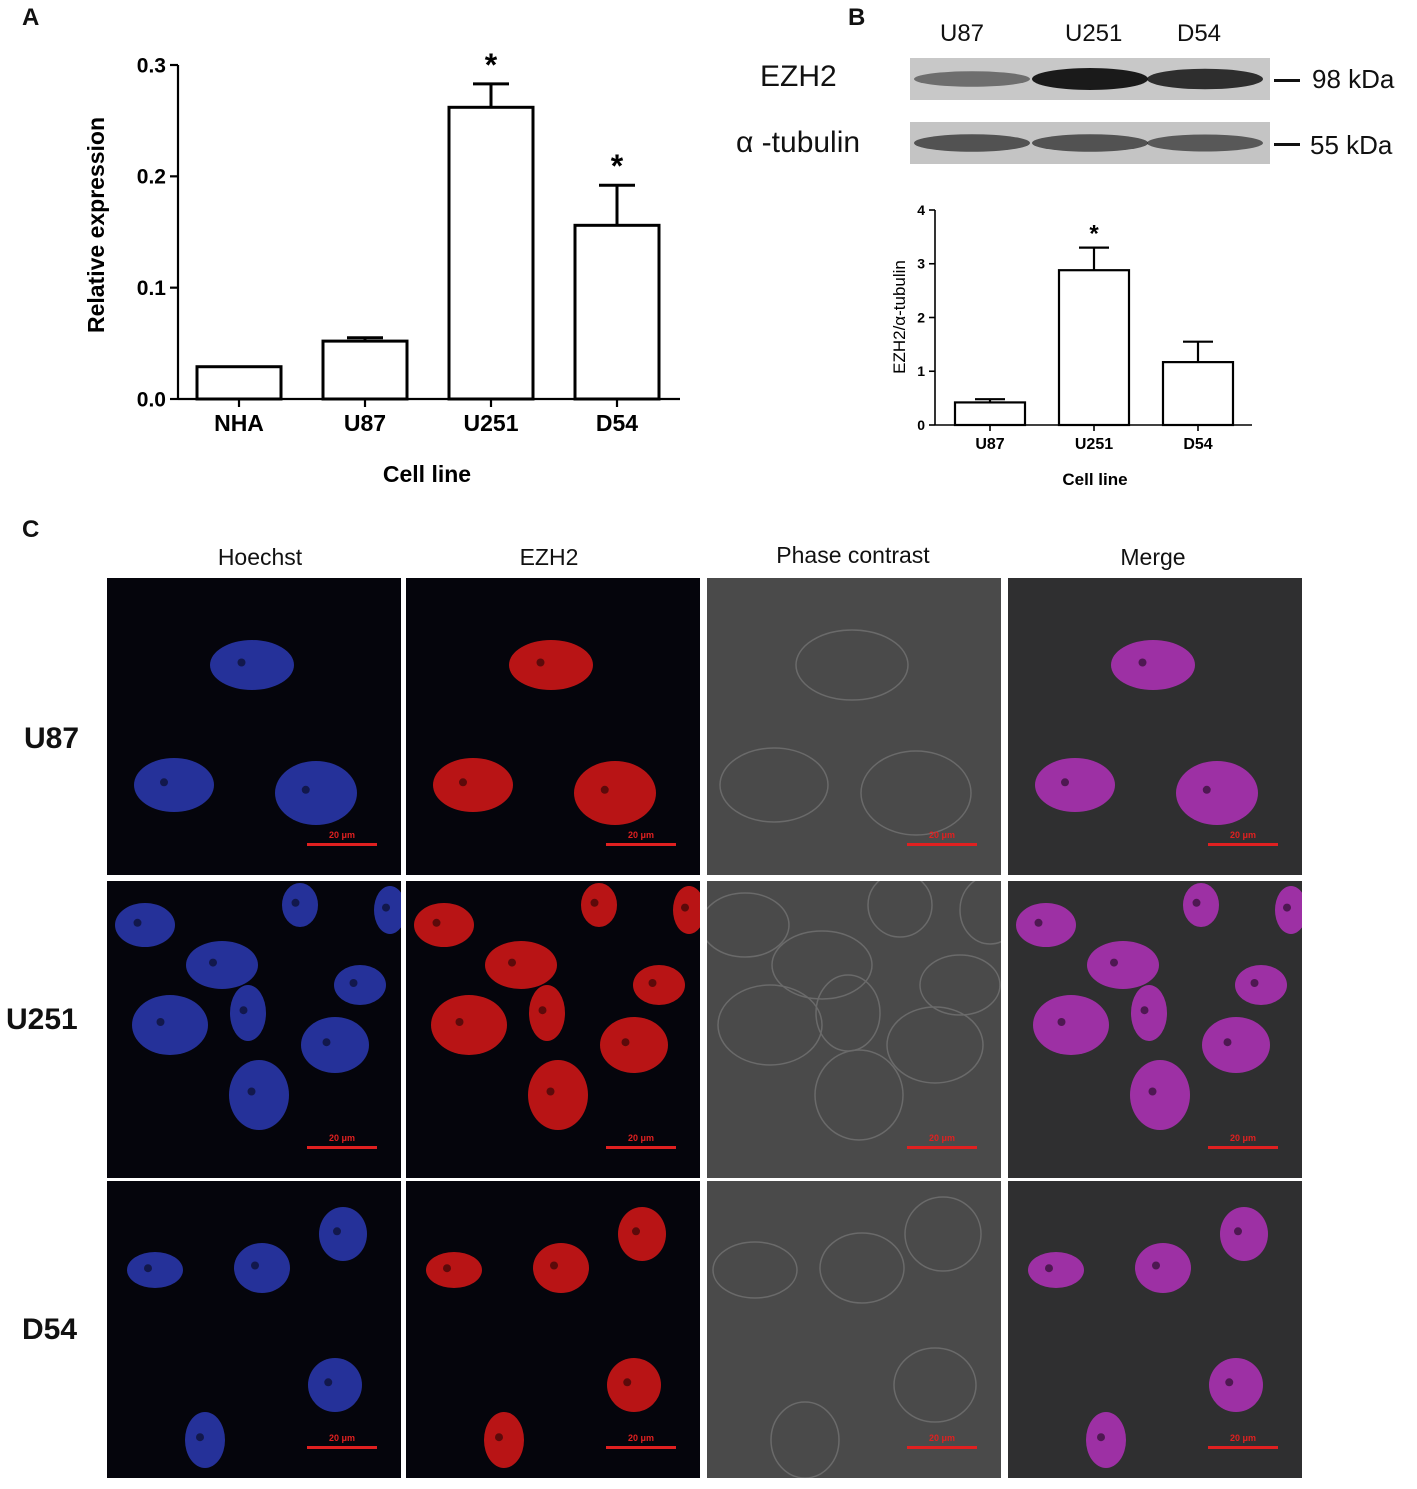 This screenshot has height=1489, width=1417. What do you see at coordinates (972, 143) in the screenshot?
I see `band--tubulin-u87` at bounding box center [972, 143].